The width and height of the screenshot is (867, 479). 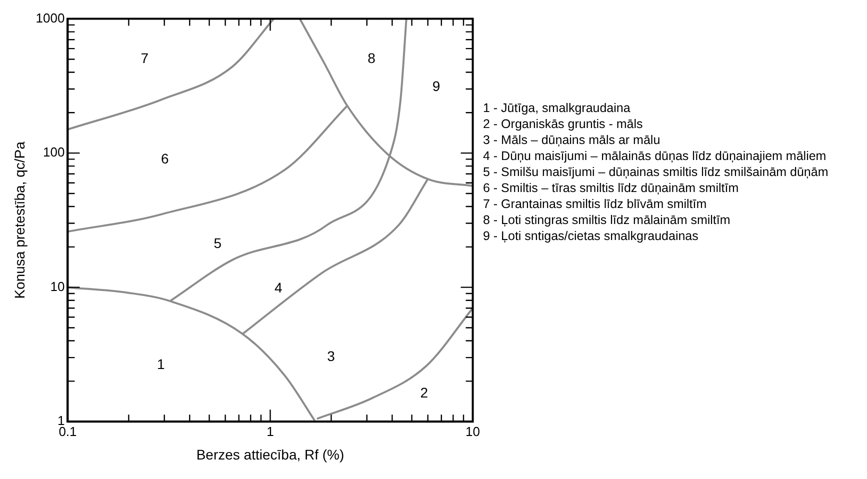 I want to click on text: 6 - Smiltis – tīras smiltis līdz dūņainām smiltīm, so click(x=611, y=188).